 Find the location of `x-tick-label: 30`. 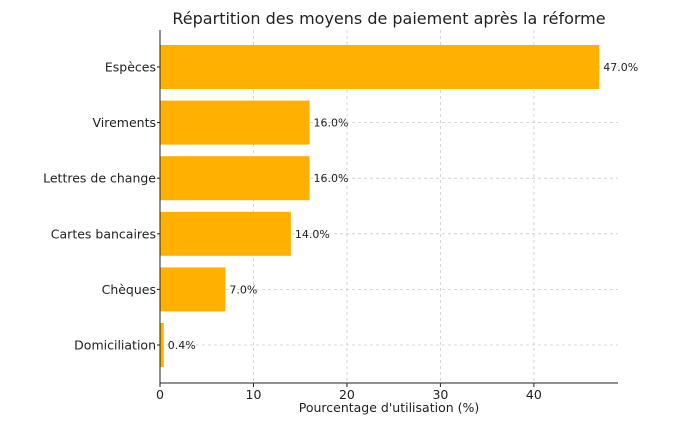

x-tick-label: 30 is located at coordinates (440, 394).